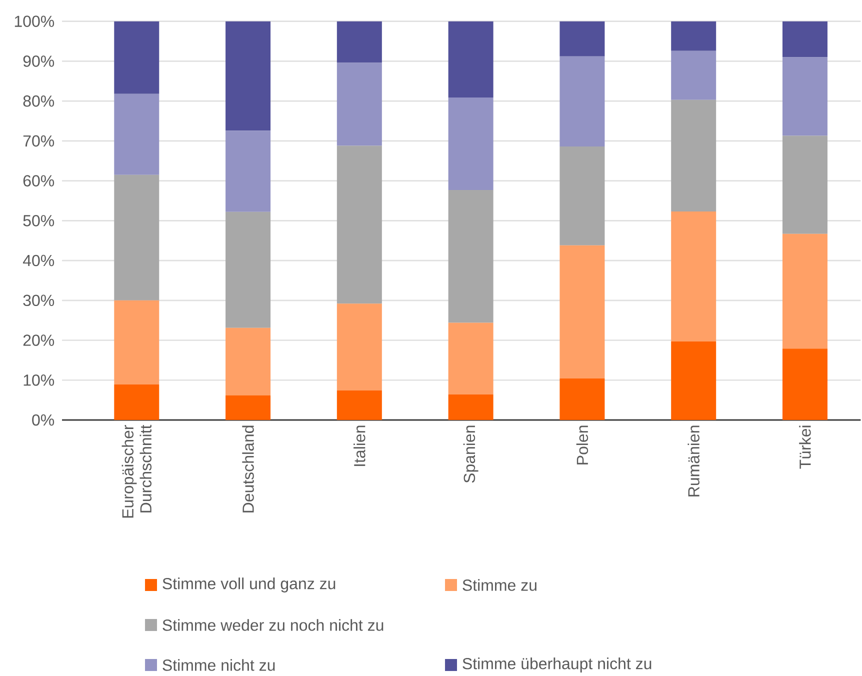 This screenshot has width=862, height=676. Describe the element at coordinates (38, 141) in the screenshot. I see `y-tick-label: 70%` at that location.